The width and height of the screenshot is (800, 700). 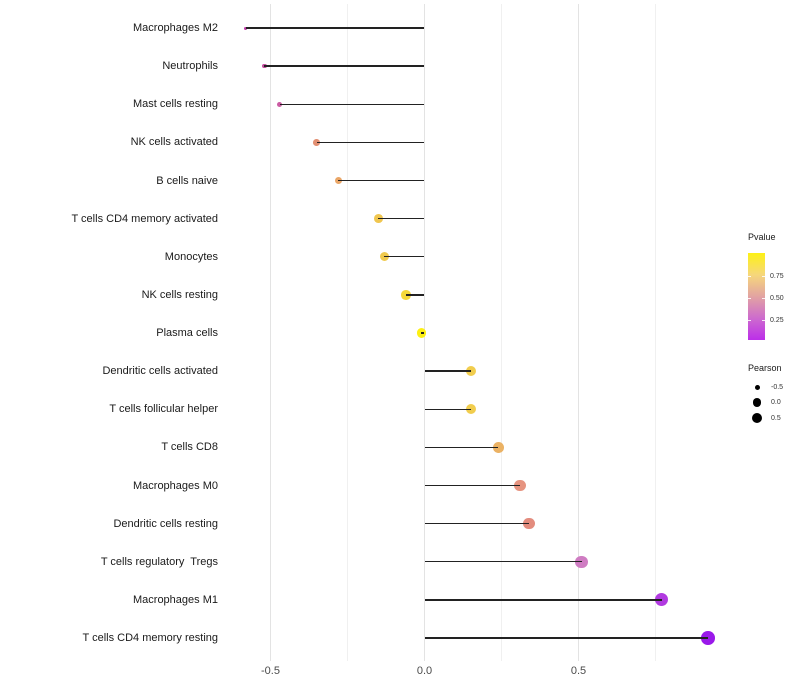 What do you see at coordinates (187, 333) in the screenshot?
I see `category-label: Plasma cells` at bounding box center [187, 333].